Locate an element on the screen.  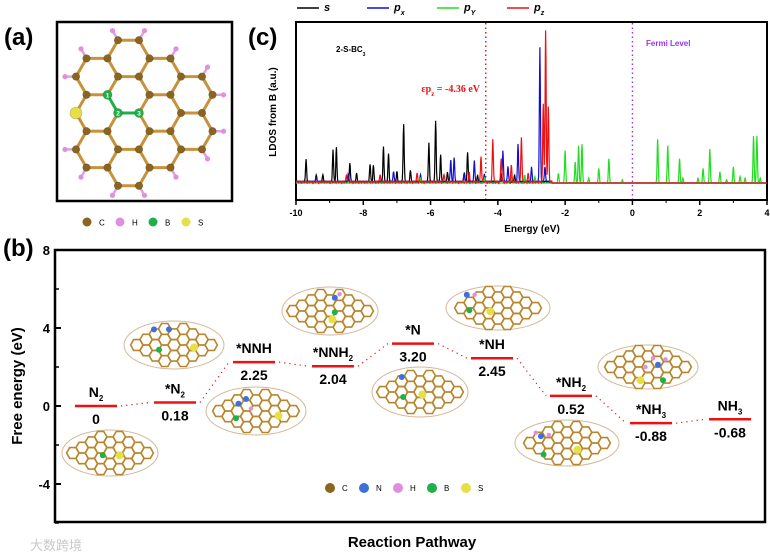
fermi-level-label: Fermi Level is located at coordinates (668, 43).